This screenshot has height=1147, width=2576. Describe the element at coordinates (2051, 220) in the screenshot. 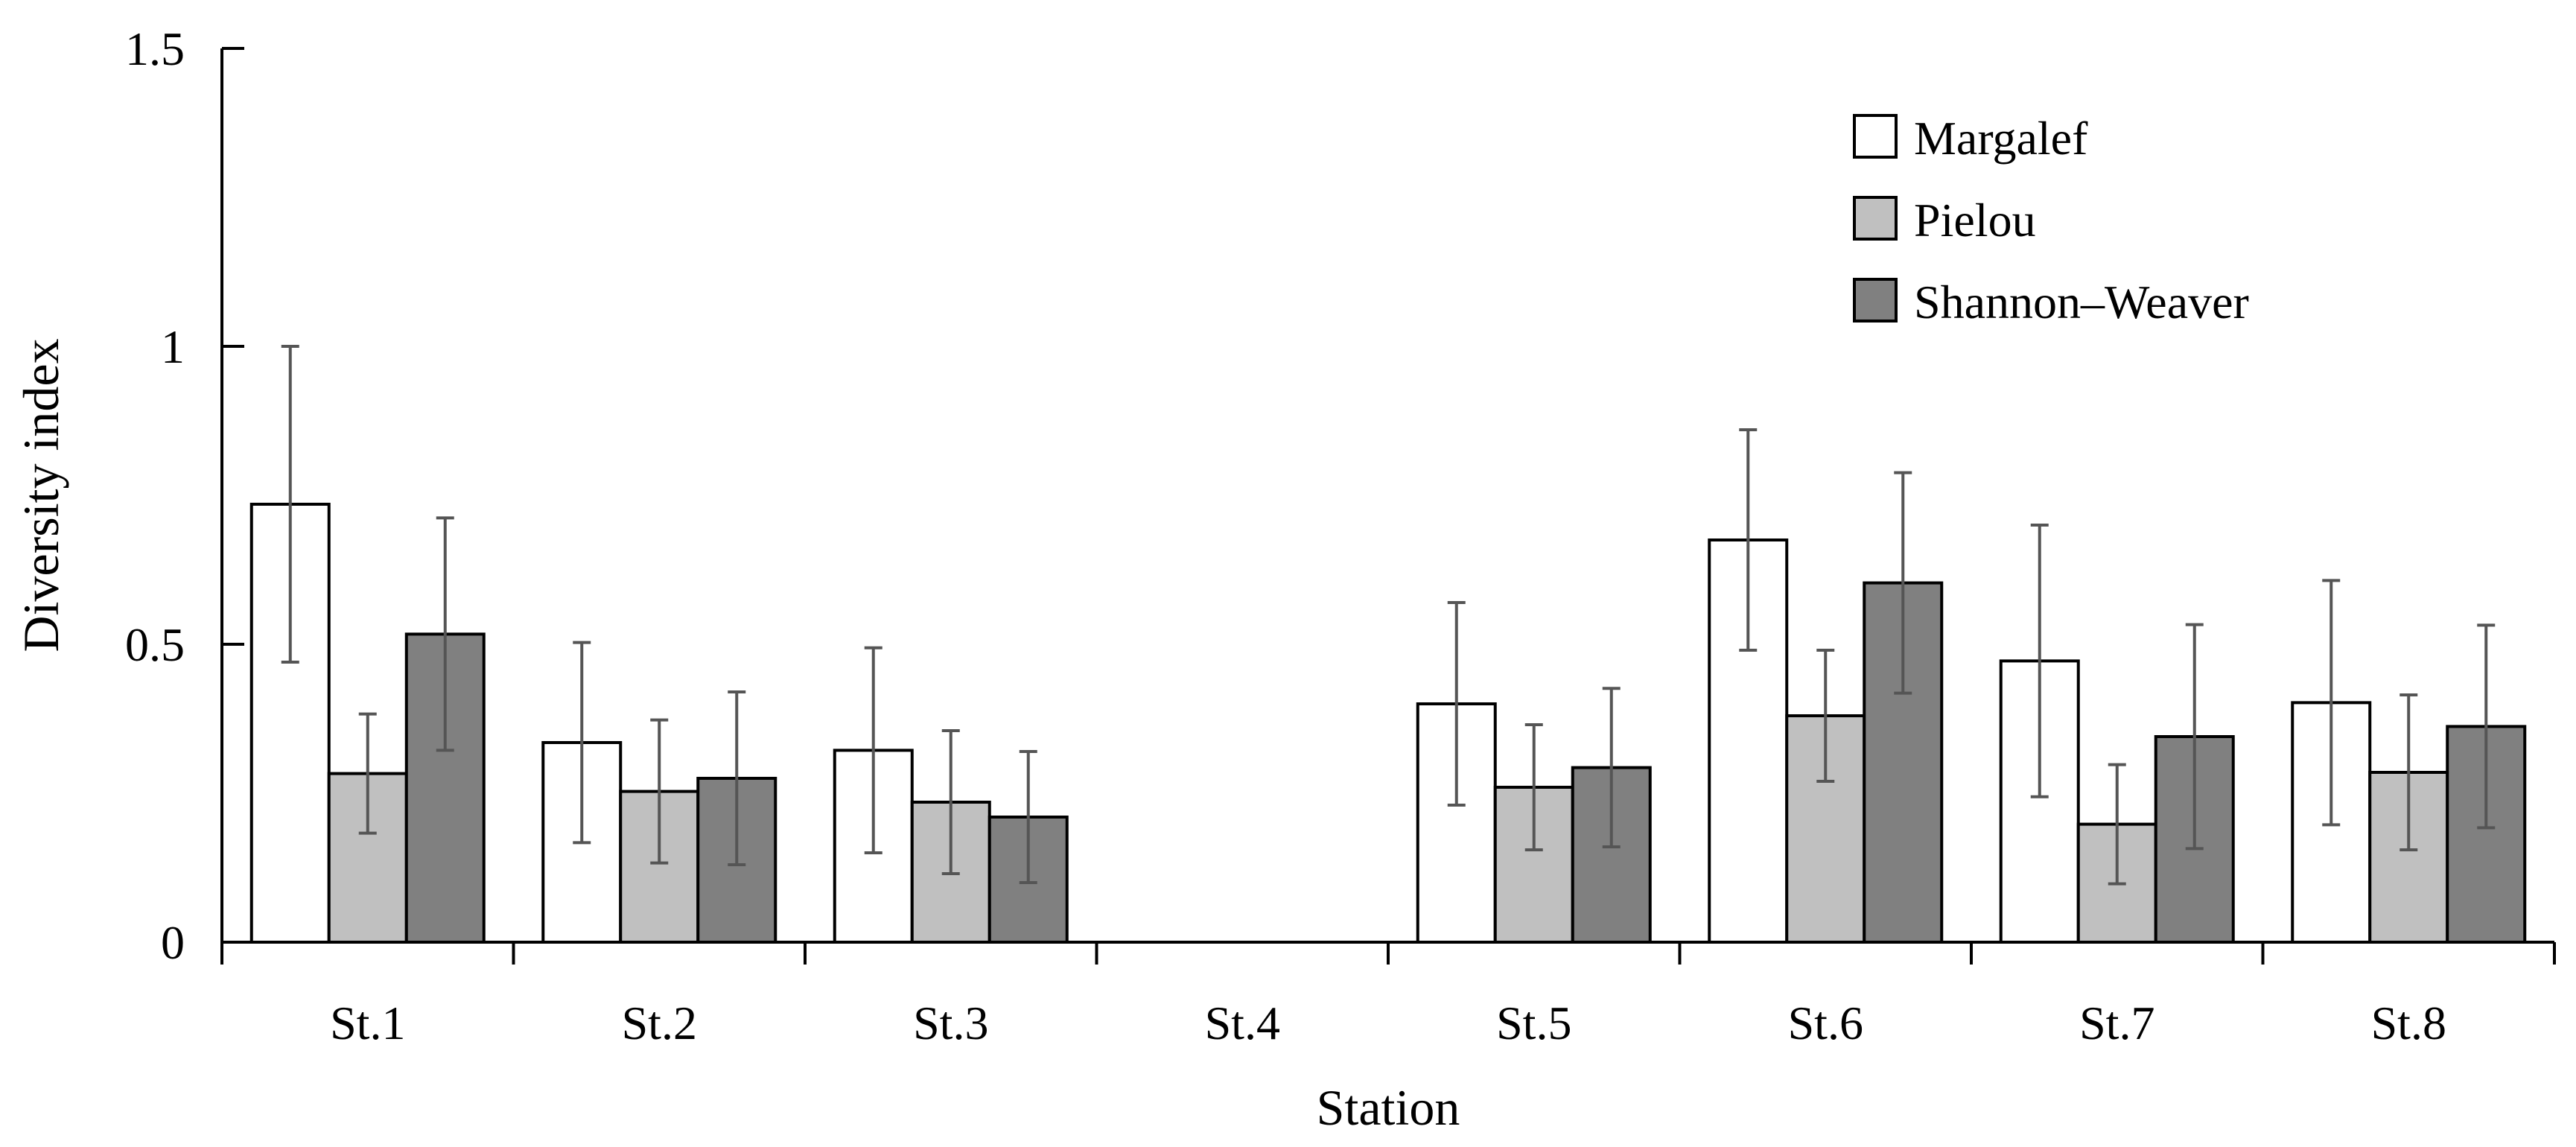

I see `legend: Margalef Pielou Shannon–Weaver` at that location.